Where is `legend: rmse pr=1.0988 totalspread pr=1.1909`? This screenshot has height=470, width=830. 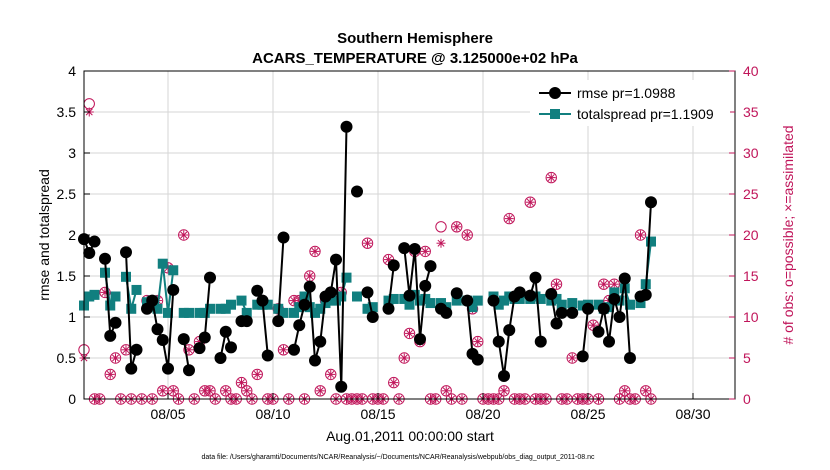
legend: rmse pr=1.0988 totalspread pr=1.1909 is located at coordinates (630, 103).